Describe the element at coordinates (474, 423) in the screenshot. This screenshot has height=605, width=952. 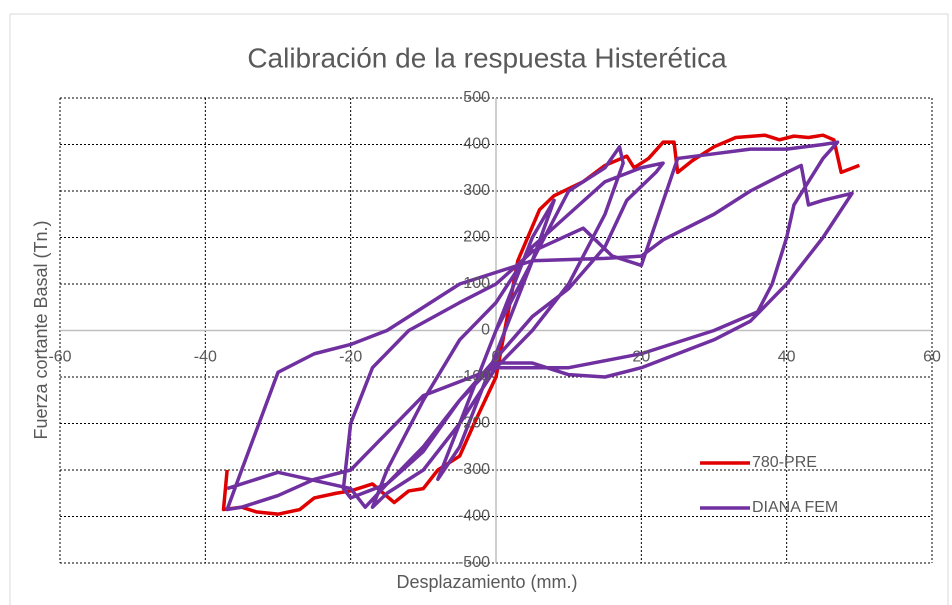
I see `y-tick-label: -200` at that location.